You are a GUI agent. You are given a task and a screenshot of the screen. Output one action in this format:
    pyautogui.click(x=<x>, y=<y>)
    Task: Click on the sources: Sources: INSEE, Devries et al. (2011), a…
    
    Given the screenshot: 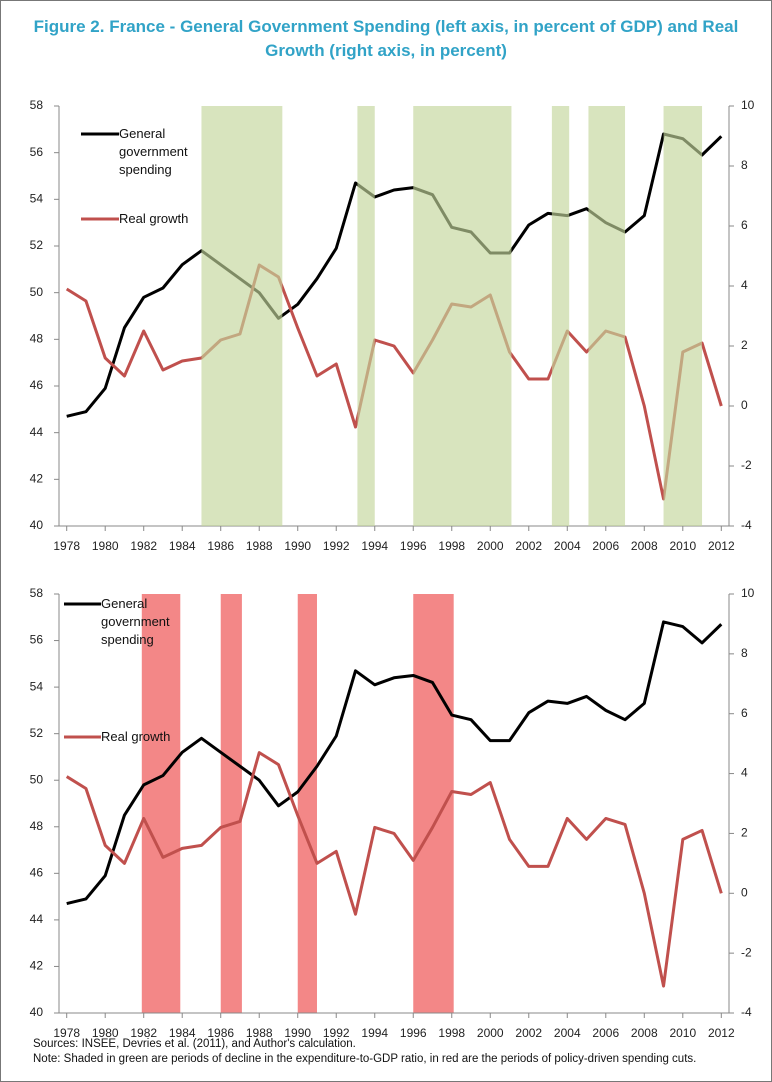 What is the action you would take?
    pyautogui.click(x=194, y=1044)
    